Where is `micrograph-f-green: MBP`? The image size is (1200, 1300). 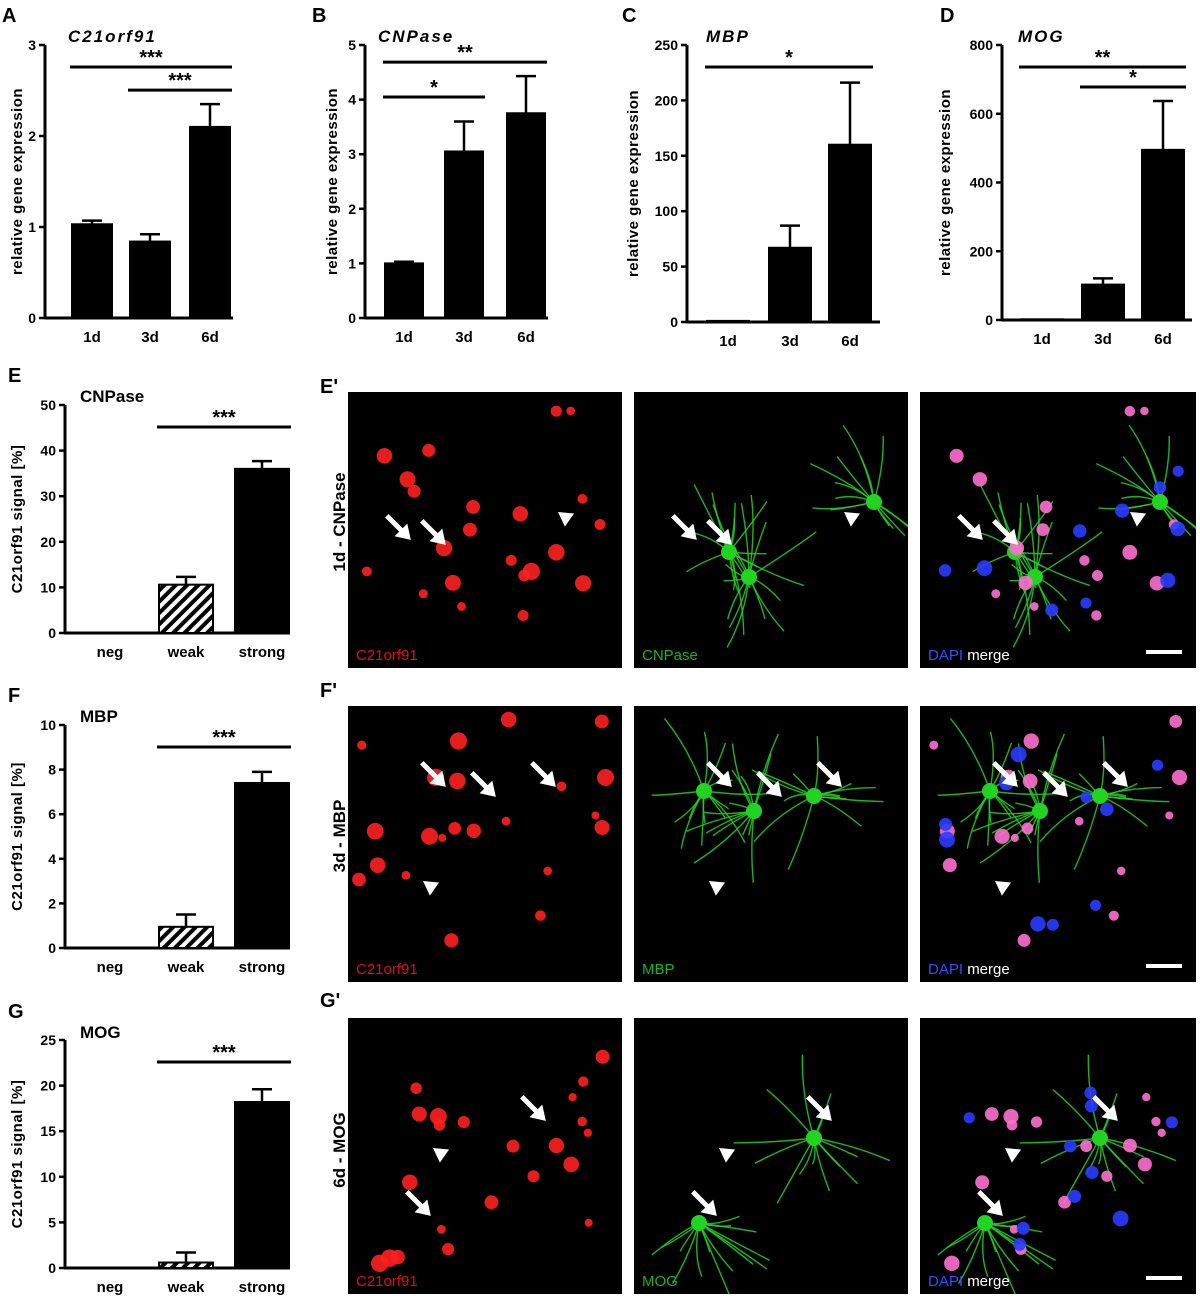
micrograph-f-green: MBP is located at coordinates (771, 844).